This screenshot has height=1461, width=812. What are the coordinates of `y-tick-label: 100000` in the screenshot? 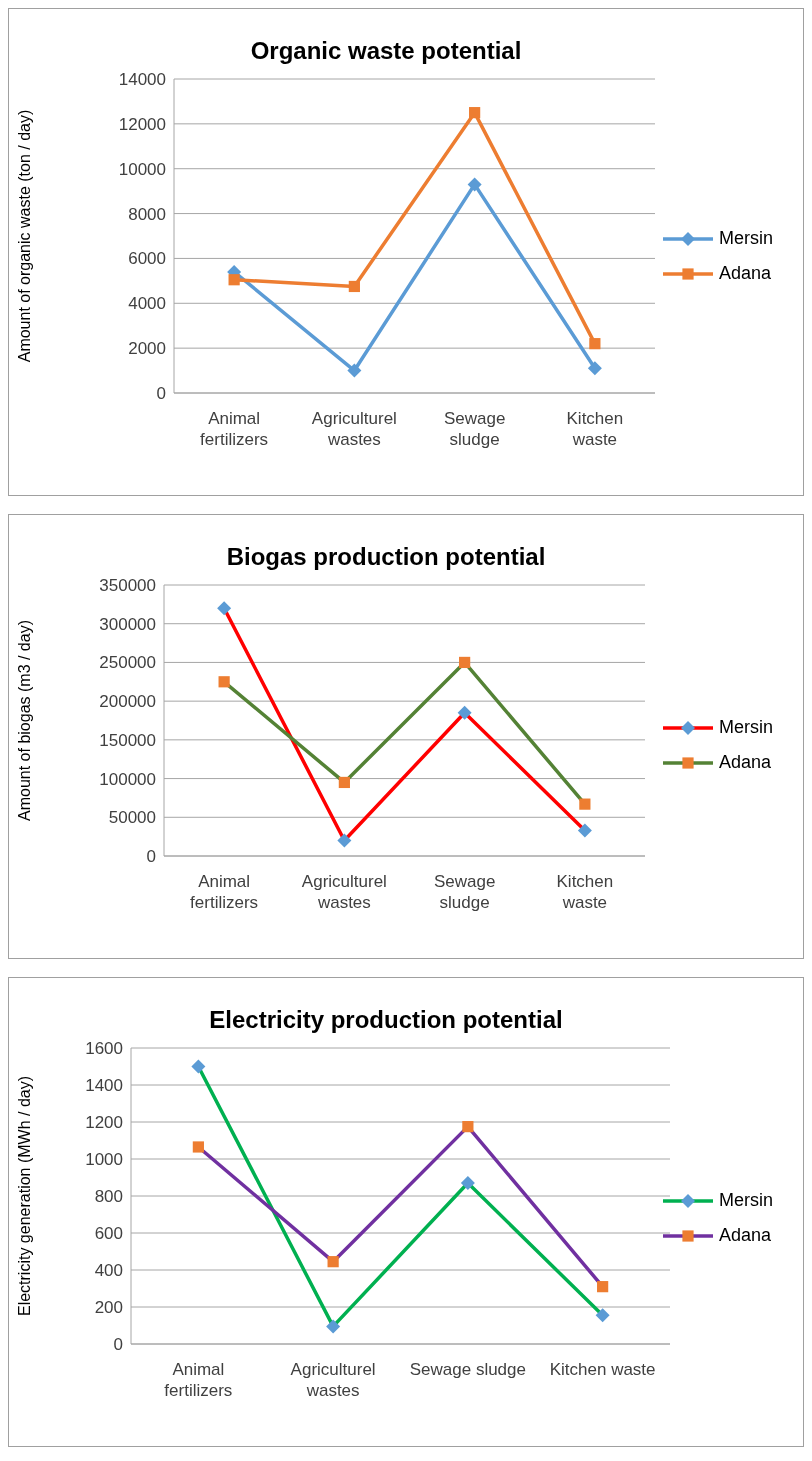 It's located at (127, 779).